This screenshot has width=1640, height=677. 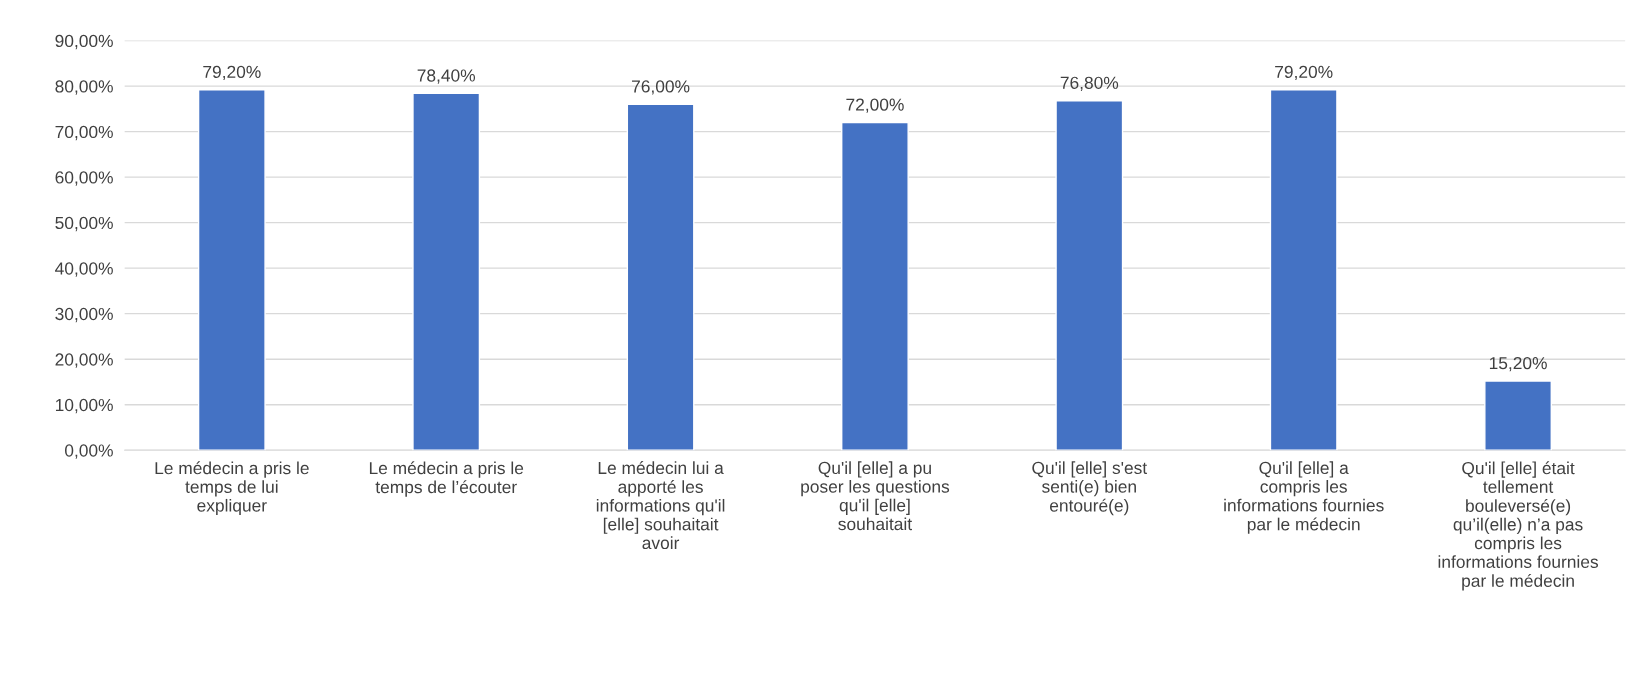 I want to click on y-tick-label: 0,00%, so click(x=88, y=451).